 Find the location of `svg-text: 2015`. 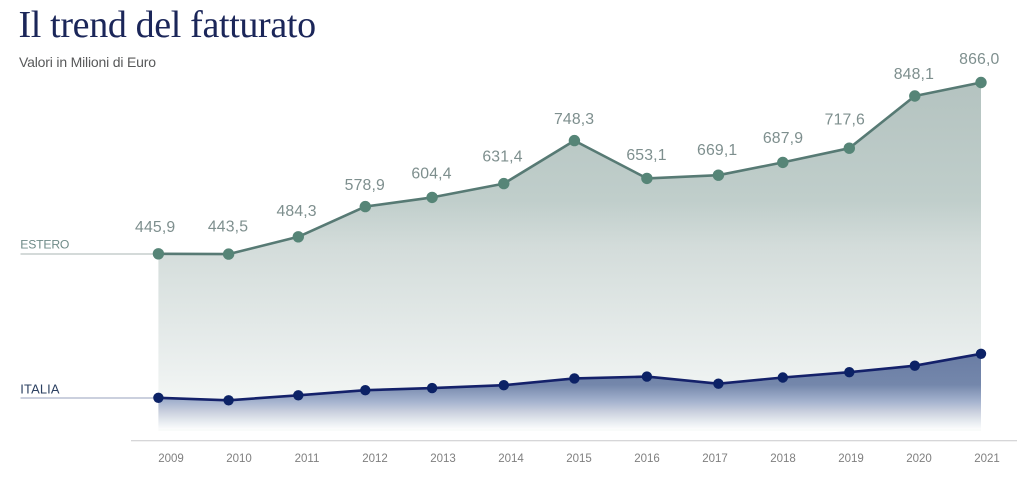

svg-text: 2015 is located at coordinates (579, 459).